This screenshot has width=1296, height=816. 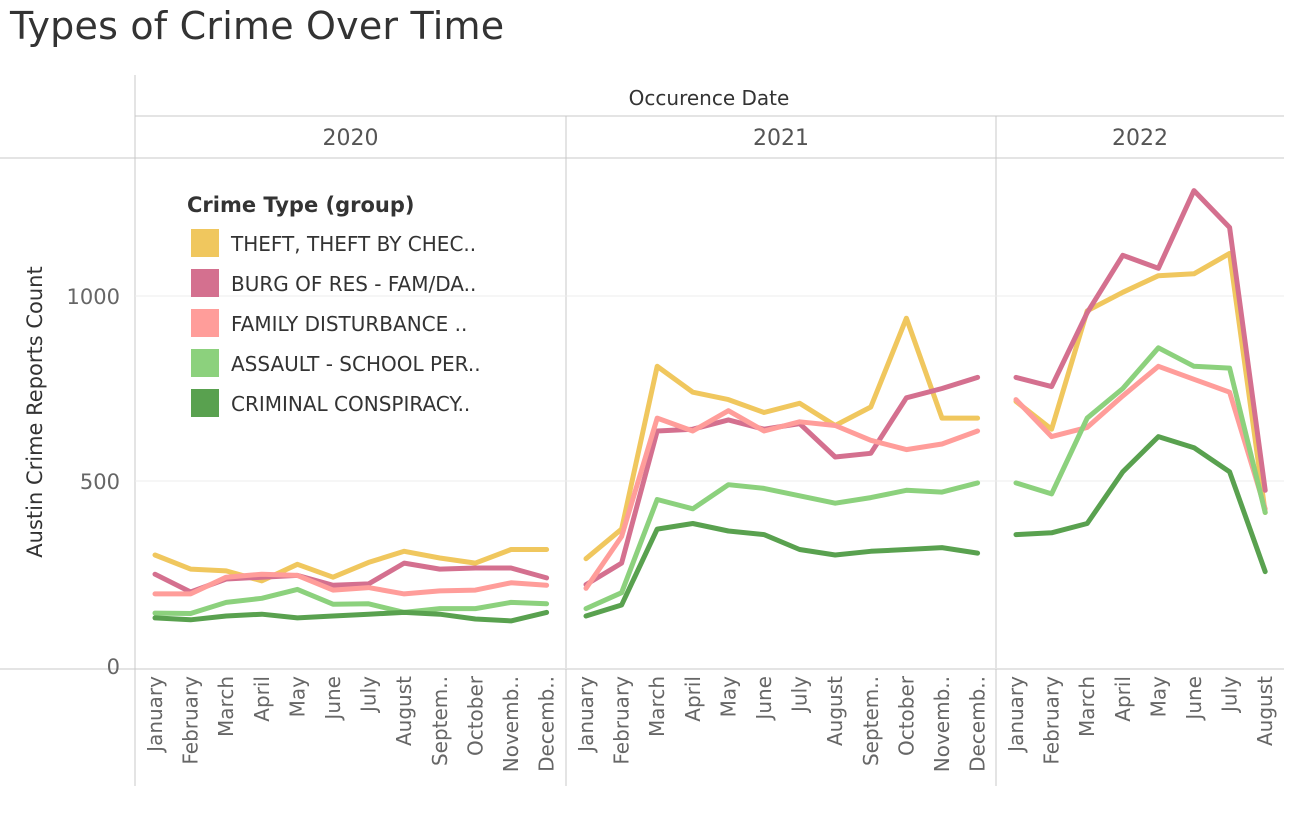 I want to click on series-line-0-panel-2020, so click(x=351, y=565).